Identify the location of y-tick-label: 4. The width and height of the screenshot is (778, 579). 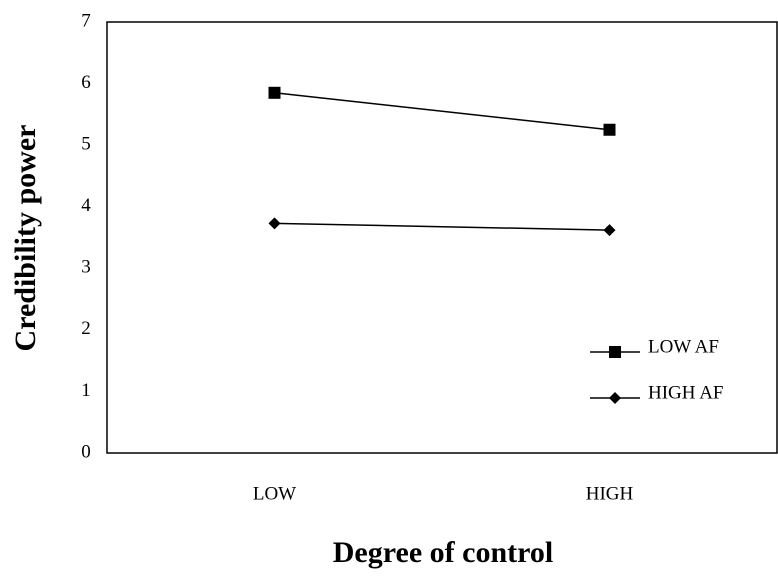
(86, 205).